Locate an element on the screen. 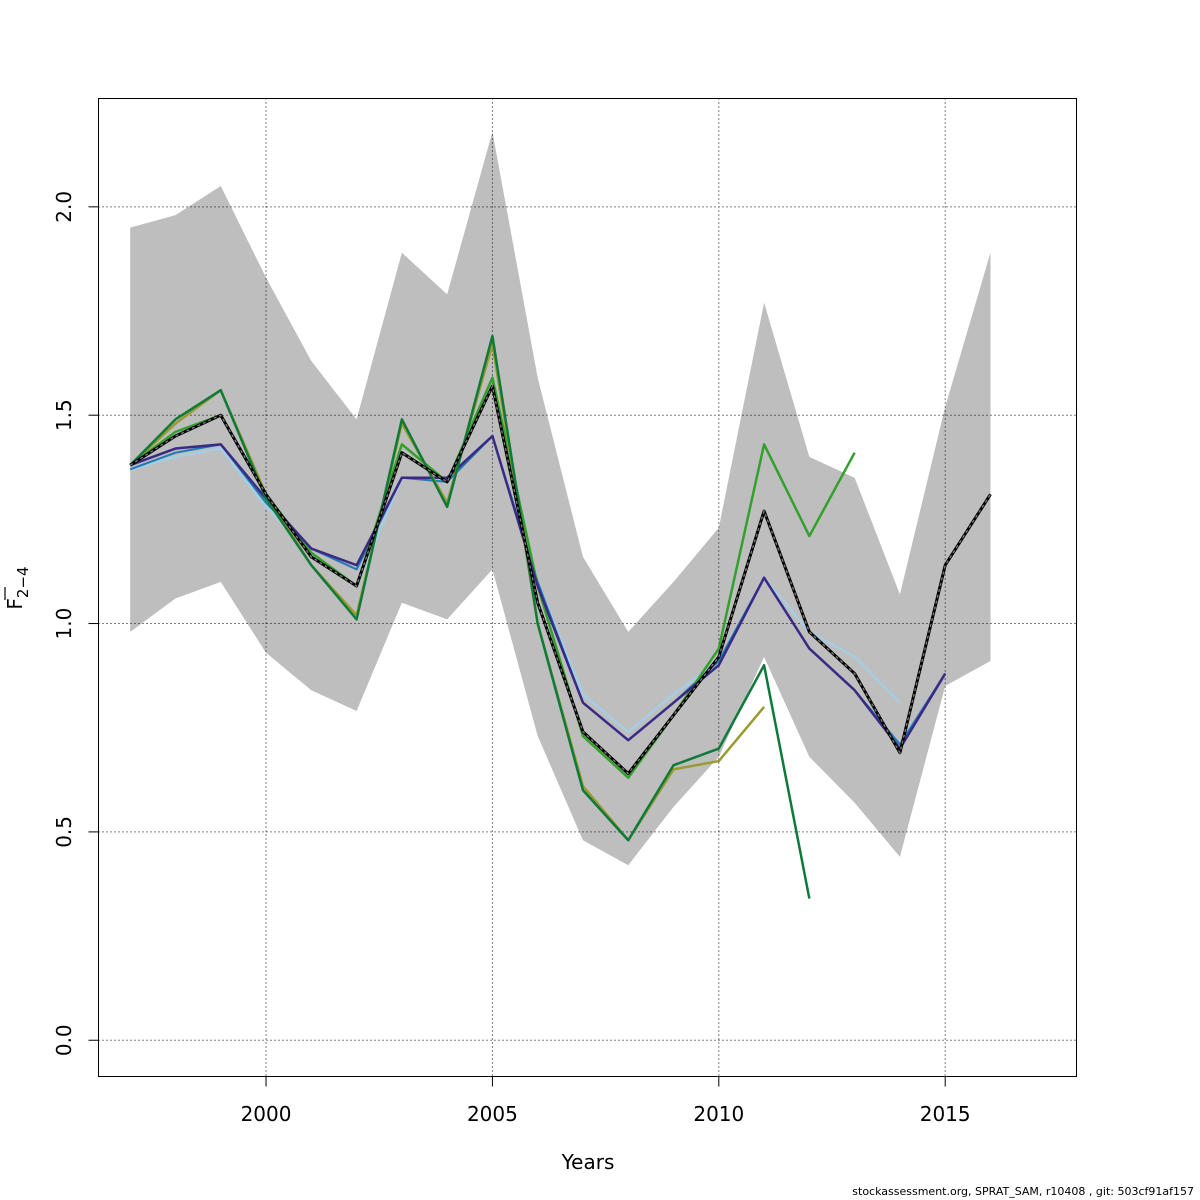  x-axis-title: Years is located at coordinates (588, 1162).